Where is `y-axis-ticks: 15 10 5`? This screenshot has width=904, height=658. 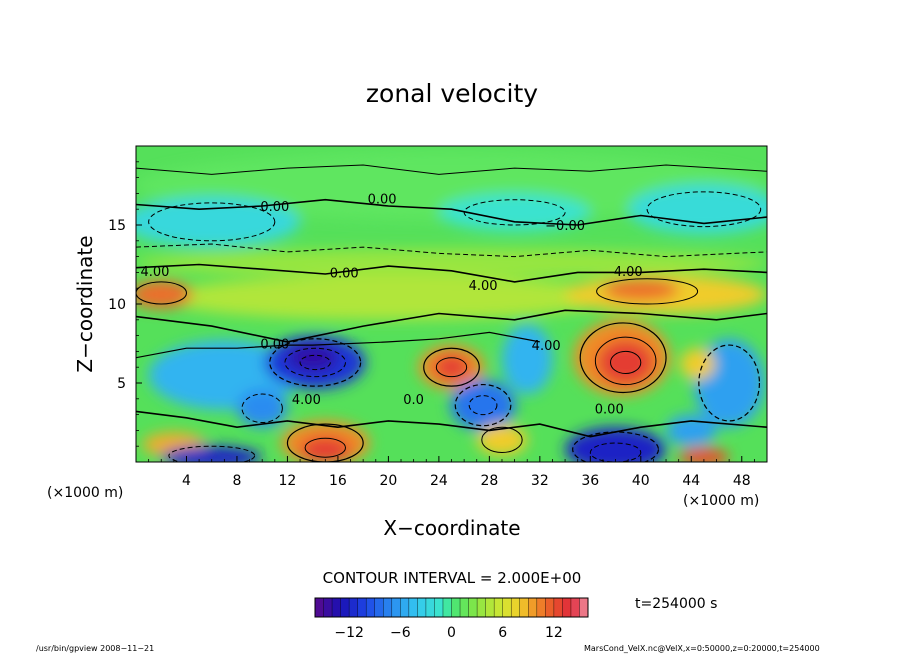 y-axis-ticks: 15 10 5 is located at coordinates (125, 304).